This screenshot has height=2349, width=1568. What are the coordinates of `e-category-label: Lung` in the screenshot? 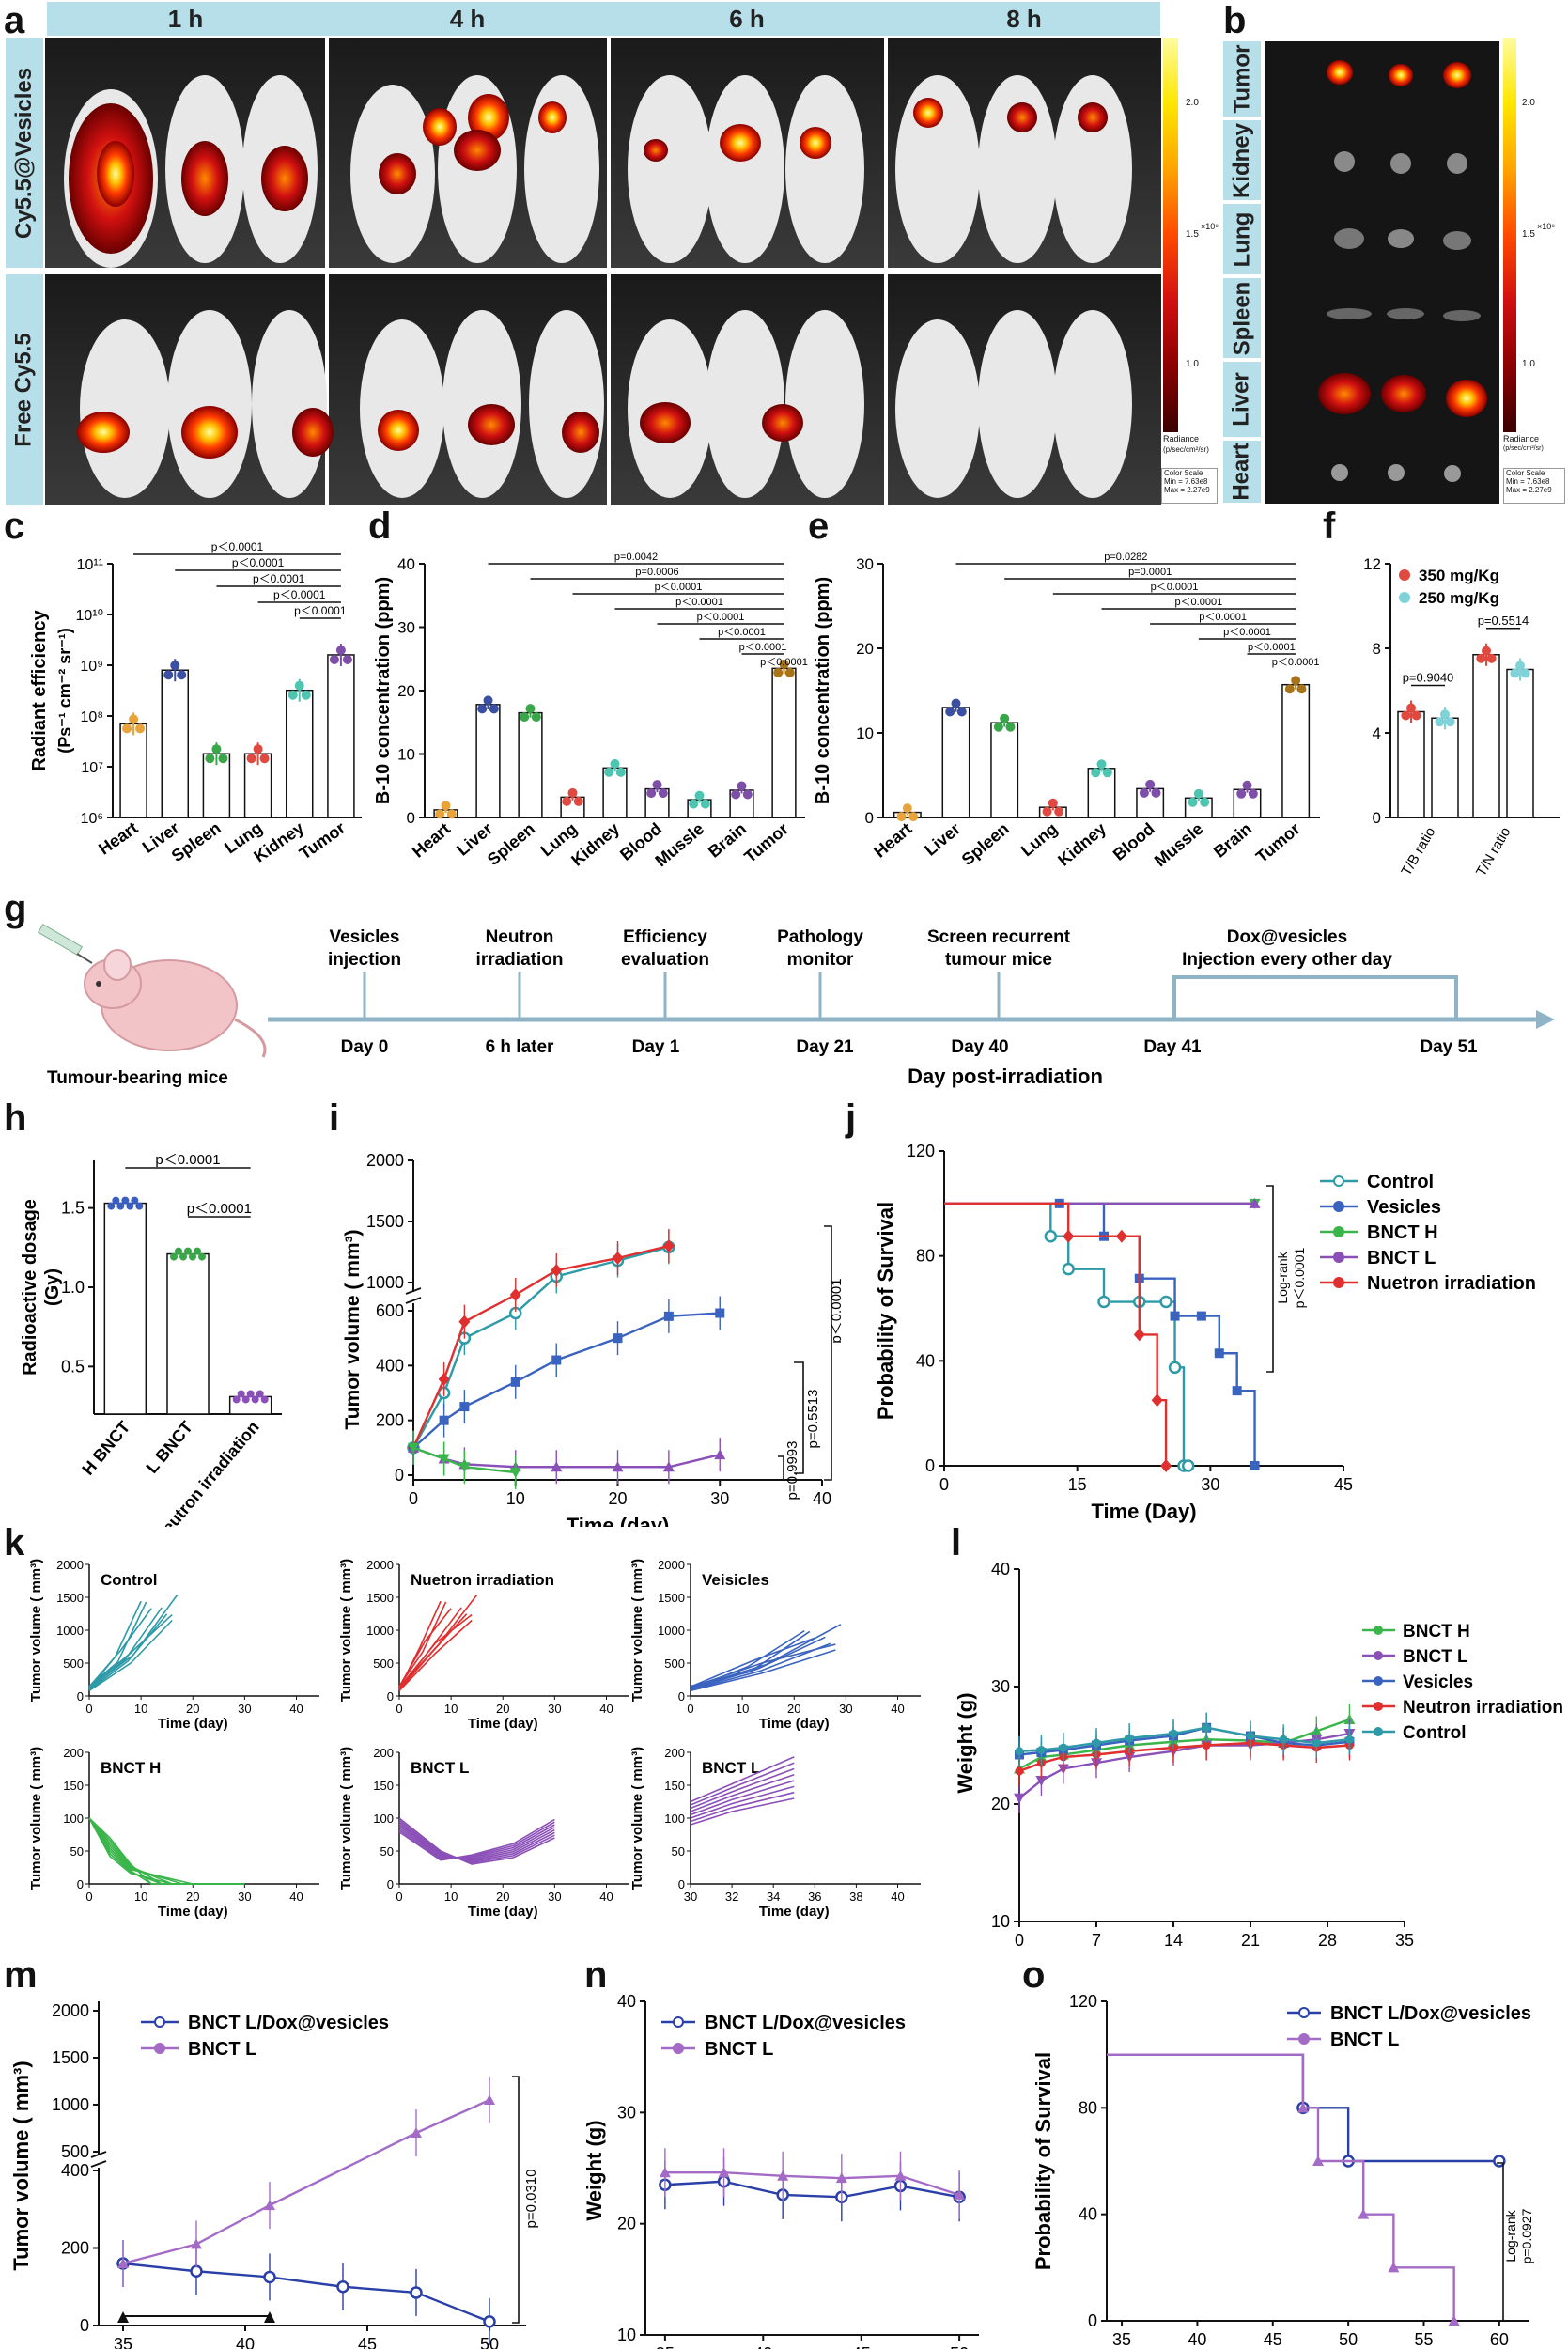 It's located at (1039, 840).